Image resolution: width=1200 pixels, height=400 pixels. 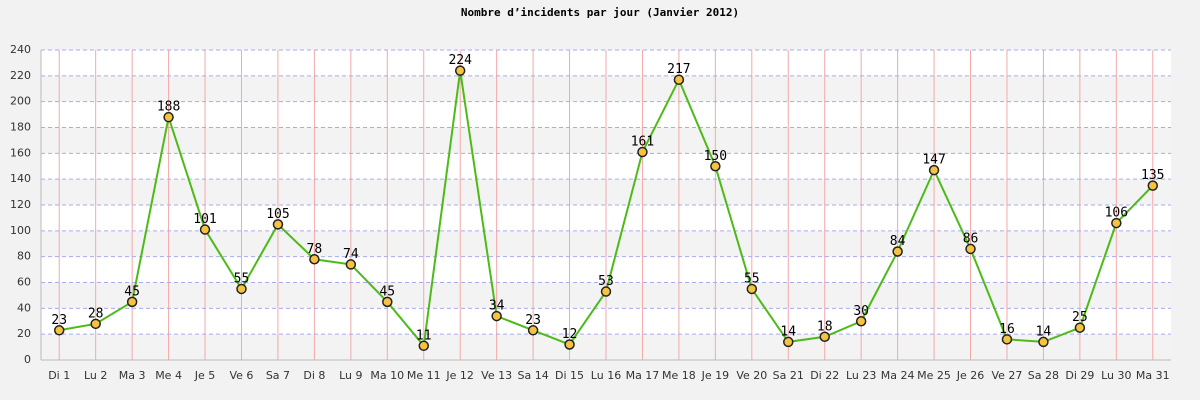 What do you see at coordinates (933, 160) in the screenshot?
I see `value-label: 147` at bounding box center [933, 160].